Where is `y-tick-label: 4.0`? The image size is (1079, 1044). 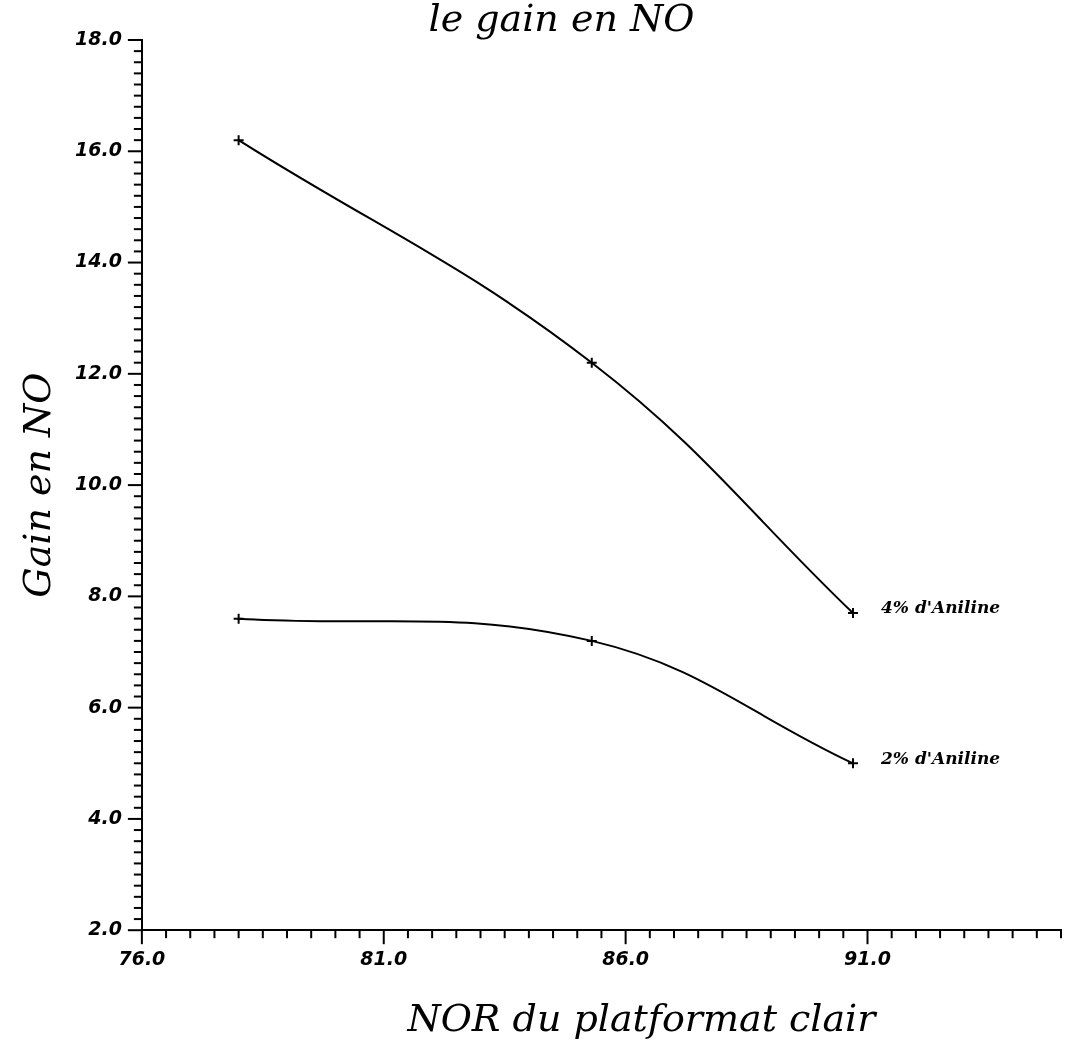
y-tick-label: 4.0 is located at coordinates (104, 816).